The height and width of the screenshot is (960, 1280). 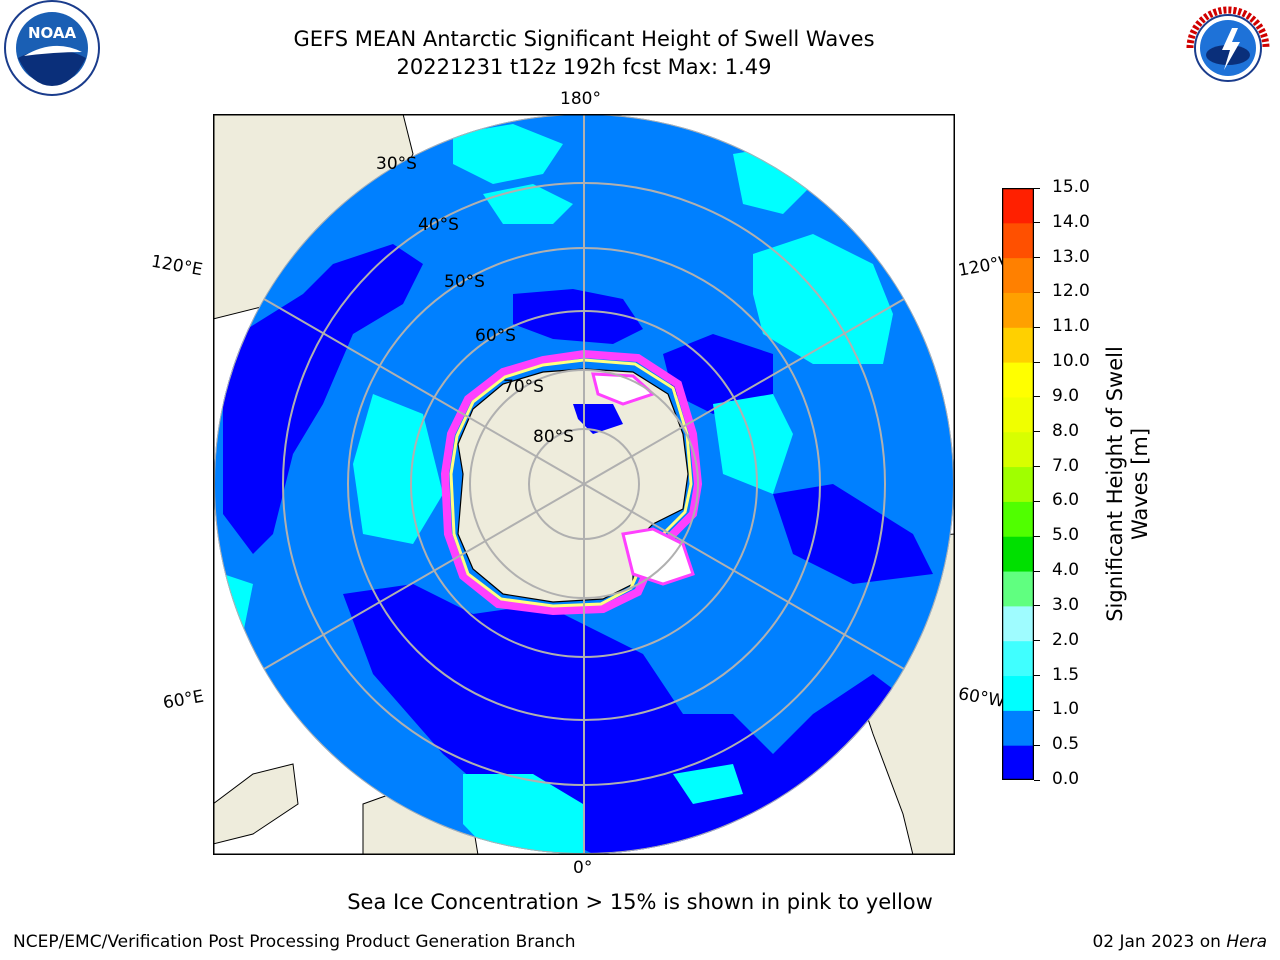 What do you see at coordinates (1066, 744) in the screenshot?
I see `colorbar-tick-label: 0.5` at bounding box center [1066, 744].